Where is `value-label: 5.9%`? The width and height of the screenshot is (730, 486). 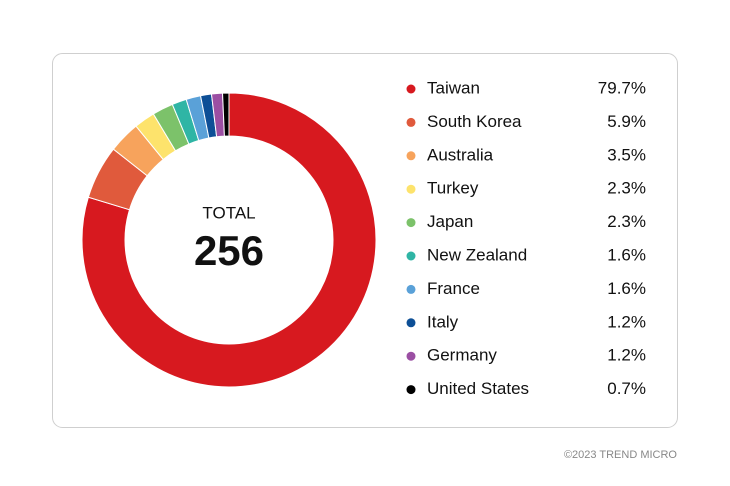 value-label: 5.9% is located at coordinates (626, 121).